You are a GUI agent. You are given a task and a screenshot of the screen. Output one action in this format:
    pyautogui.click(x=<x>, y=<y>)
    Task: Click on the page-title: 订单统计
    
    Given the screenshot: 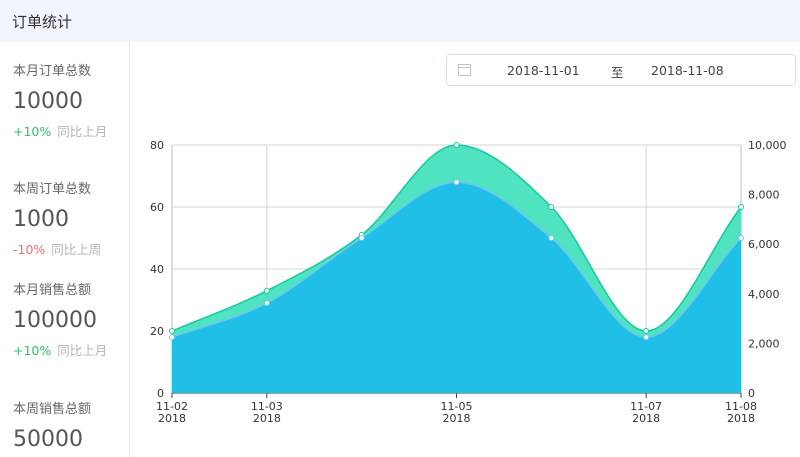 What is the action you would take?
    pyautogui.click(x=42, y=21)
    